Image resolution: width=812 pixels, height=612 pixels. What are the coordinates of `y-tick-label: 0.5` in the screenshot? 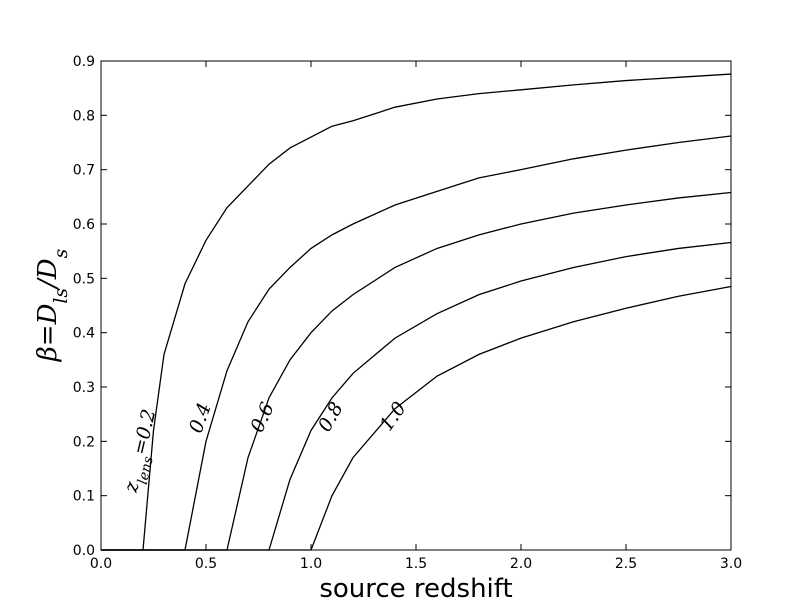 It's located at (84, 279).